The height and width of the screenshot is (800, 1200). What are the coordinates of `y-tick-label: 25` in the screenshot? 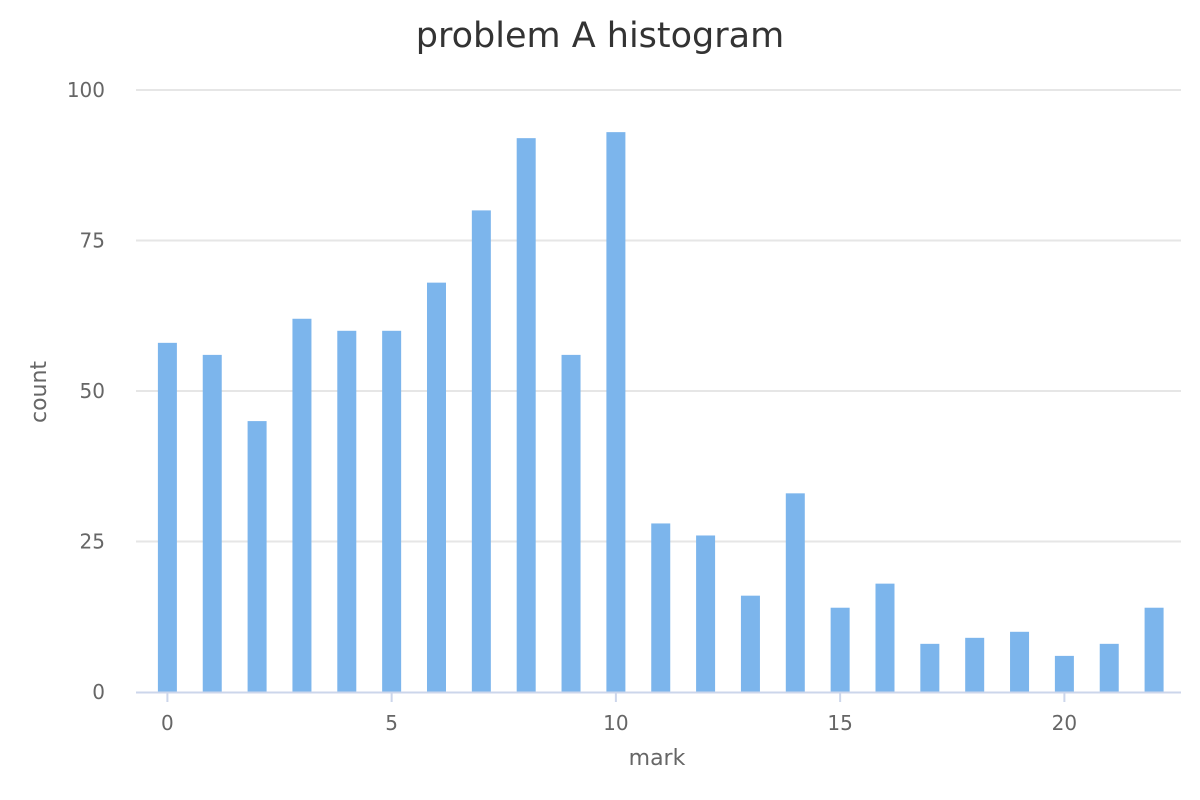 It's located at (92, 542).